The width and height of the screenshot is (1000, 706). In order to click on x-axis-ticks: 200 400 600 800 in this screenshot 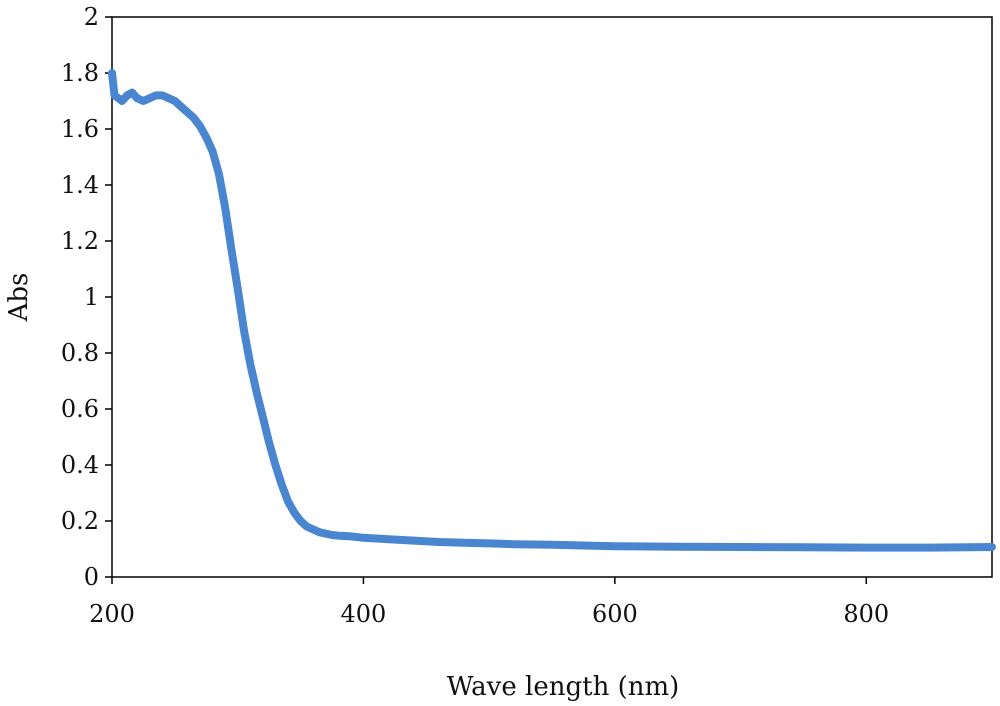, I will do `click(489, 602)`.